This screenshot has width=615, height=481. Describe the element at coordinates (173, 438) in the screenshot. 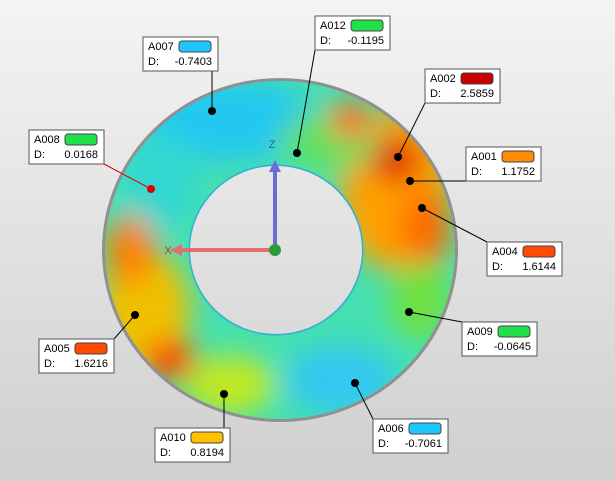

I see `point-id: A010` at that location.